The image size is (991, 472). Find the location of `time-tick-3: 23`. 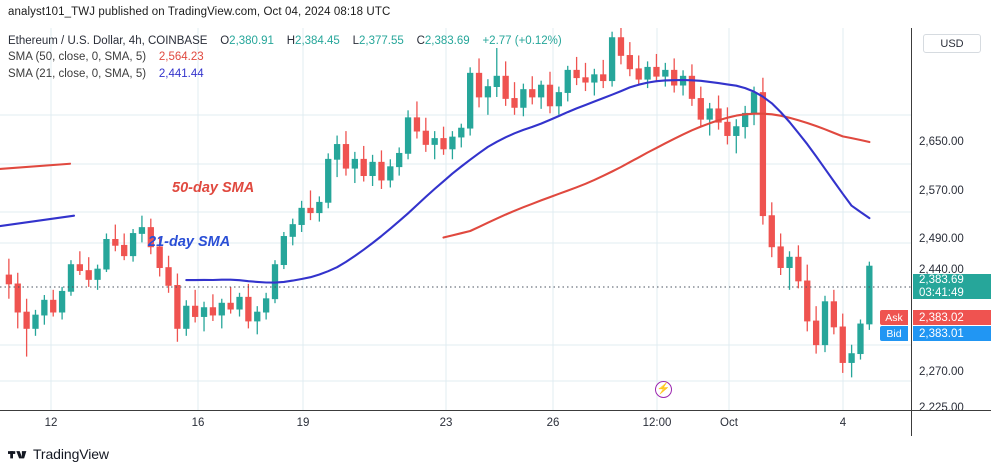

time-tick-3: 23 is located at coordinates (446, 423).